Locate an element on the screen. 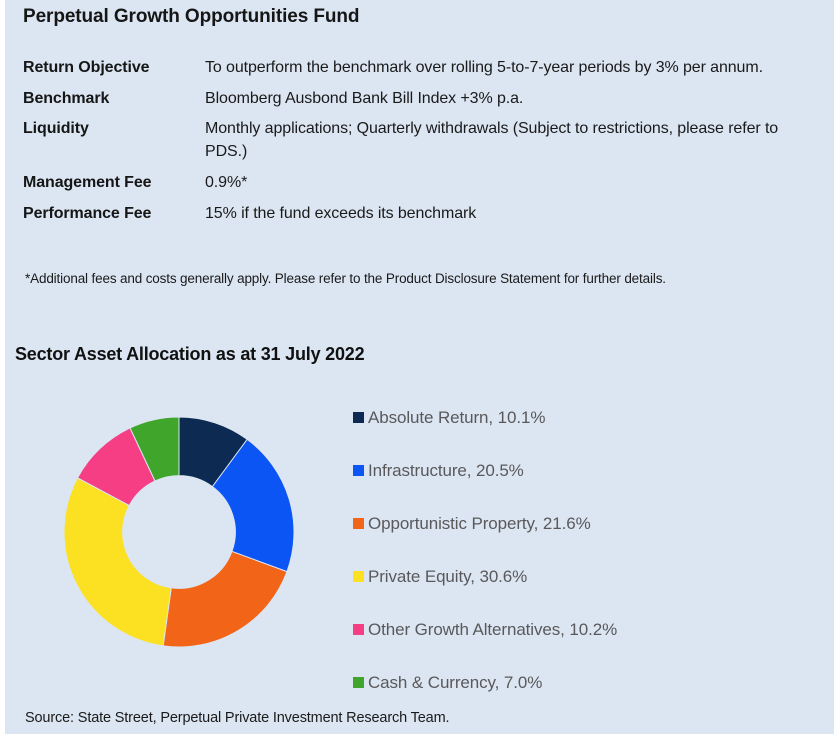 The height and width of the screenshot is (734, 834). legend-item-opportunistic-property: Opportunistic Property, 21.6% is located at coordinates (563, 523).